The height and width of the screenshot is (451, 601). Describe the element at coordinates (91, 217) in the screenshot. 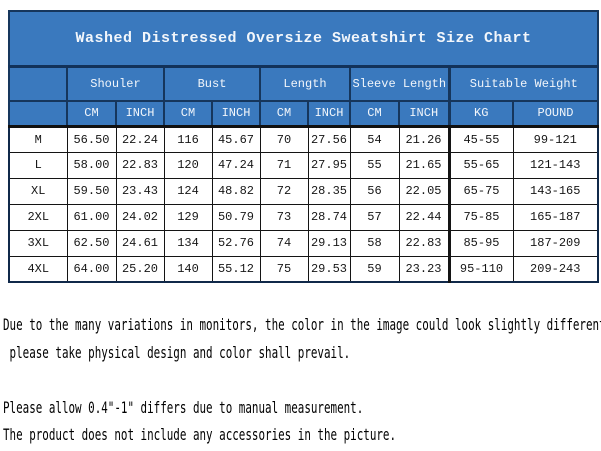

I see `measurement-cell: 61.00` at that location.